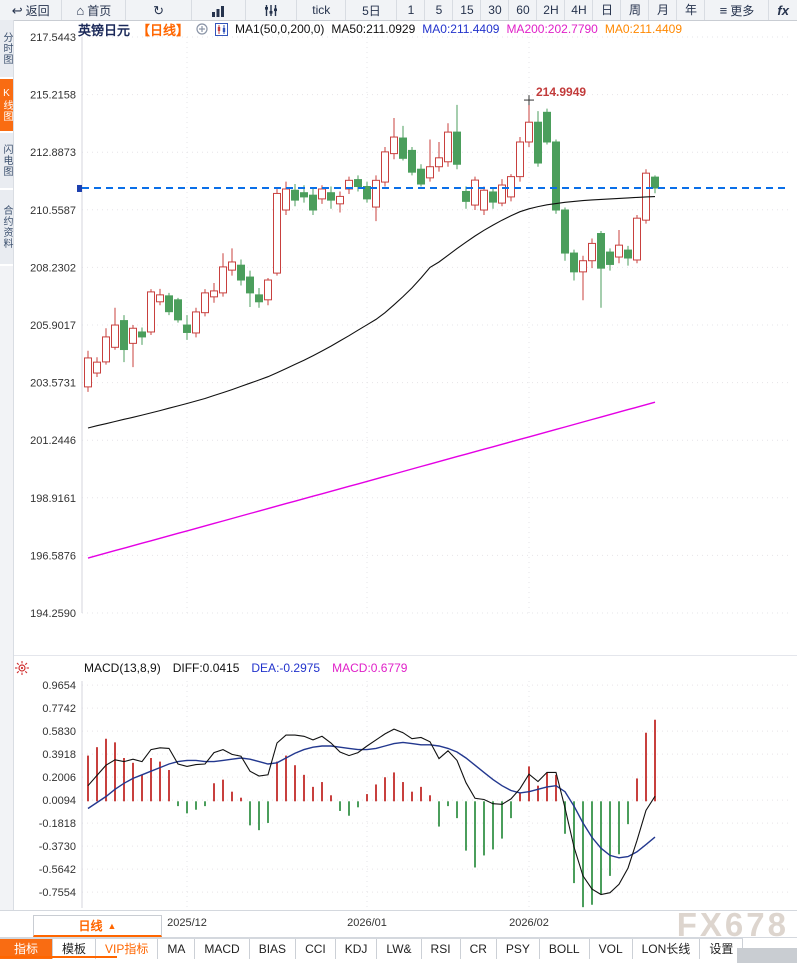 Image resolution: width=797 pixels, height=965 pixels. I want to click on tab-psy: PSY, so click(518, 949).